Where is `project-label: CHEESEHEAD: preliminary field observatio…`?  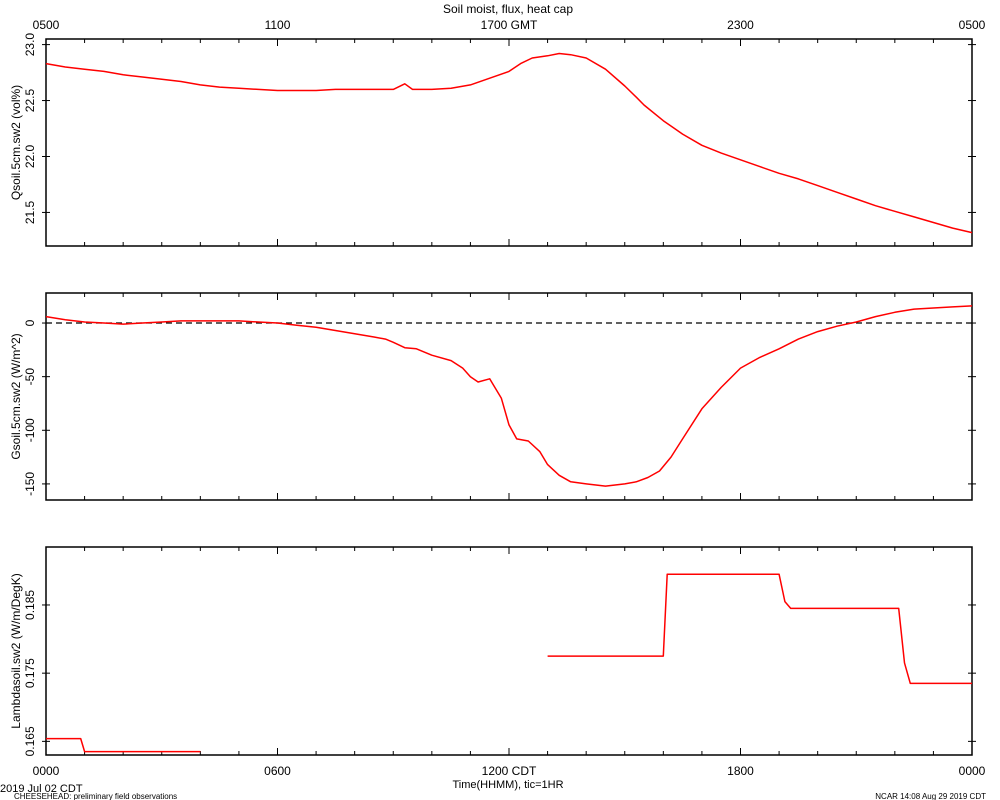 project-label: CHEESEHEAD: preliminary field observatio… is located at coordinates (95, 796).